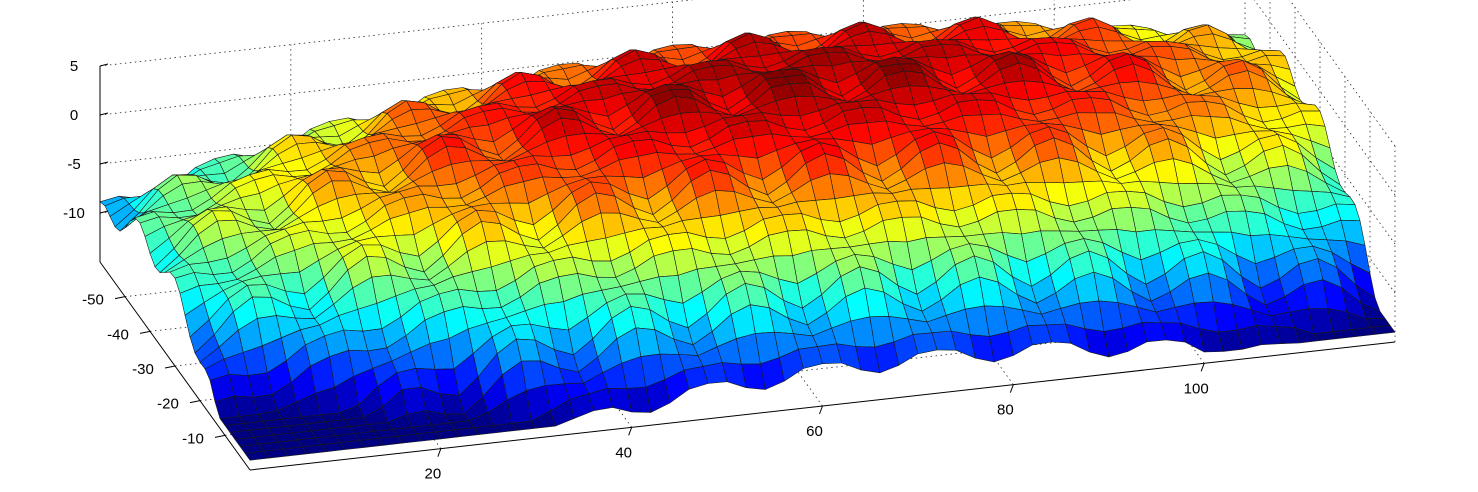 This screenshot has height=492, width=1478. Describe the element at coordinates (74, 66) in the screenshot. I see `z-tick-label: 5` at that location.